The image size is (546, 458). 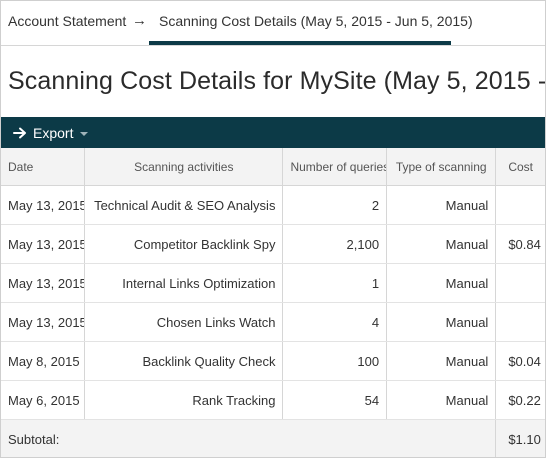 What do you see at coordinates (335, 283) in the screenshot?
I see `cell-queries: 1` at bounding box center [335, 283].